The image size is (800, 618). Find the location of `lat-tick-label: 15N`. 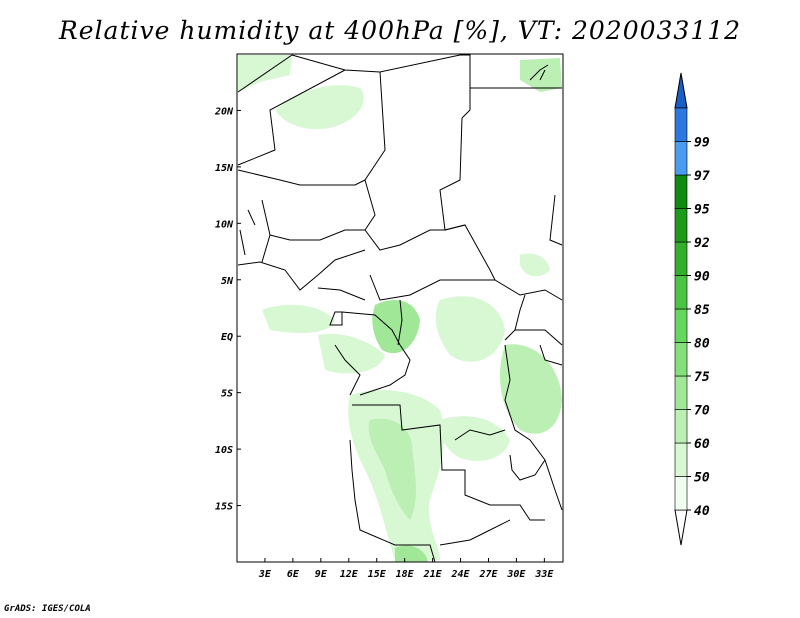

lat-tick-label: 15N is located at coordinates (224, 168).